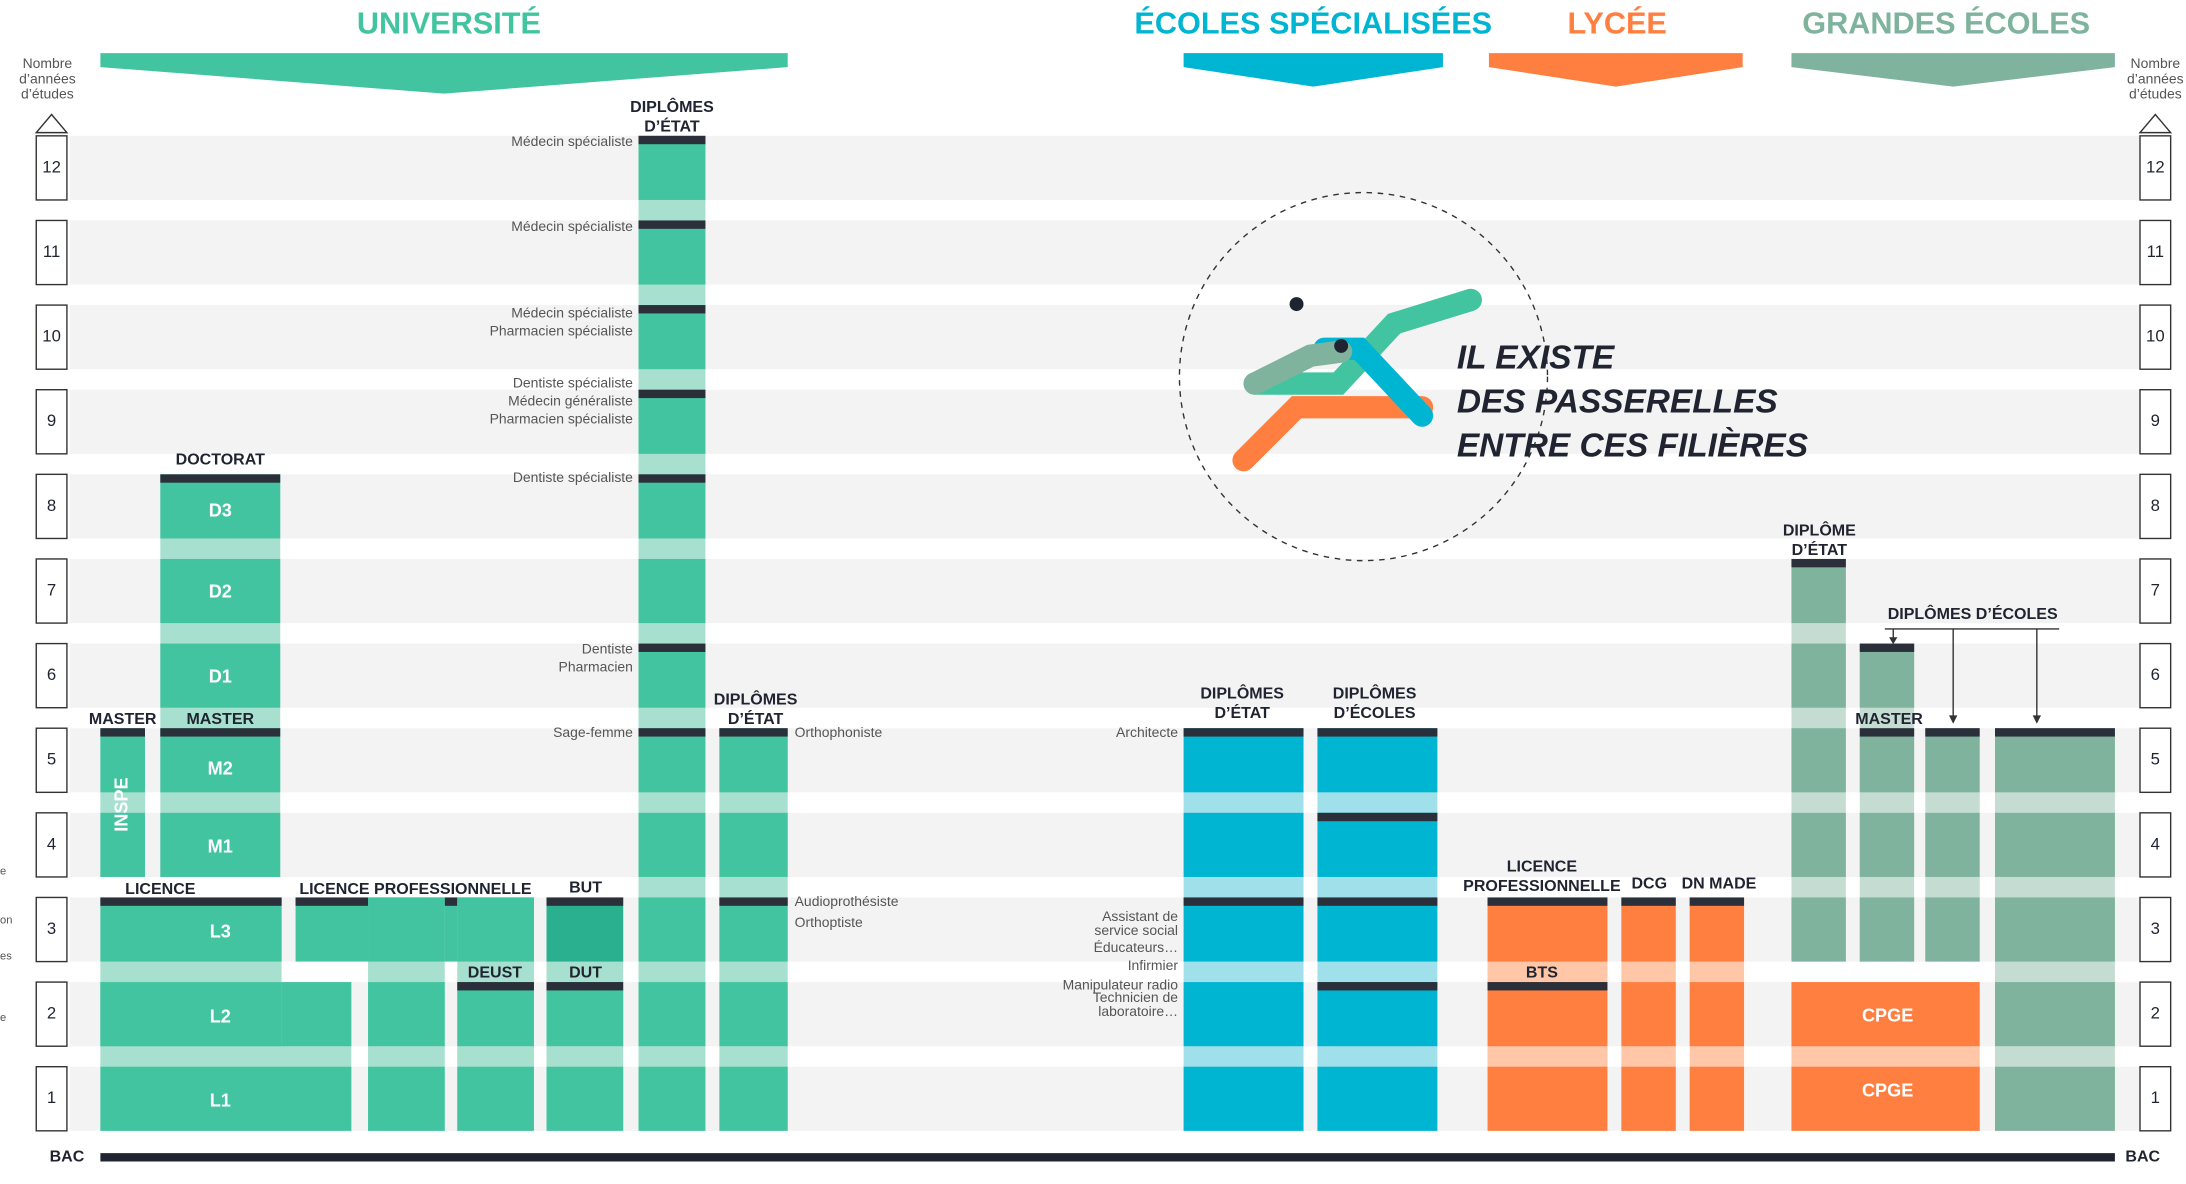 This screenshot has width=2186, height=1184. Describe the element at coordinates (3, 871) in the screenshot. I see `side-note: e` at that location.